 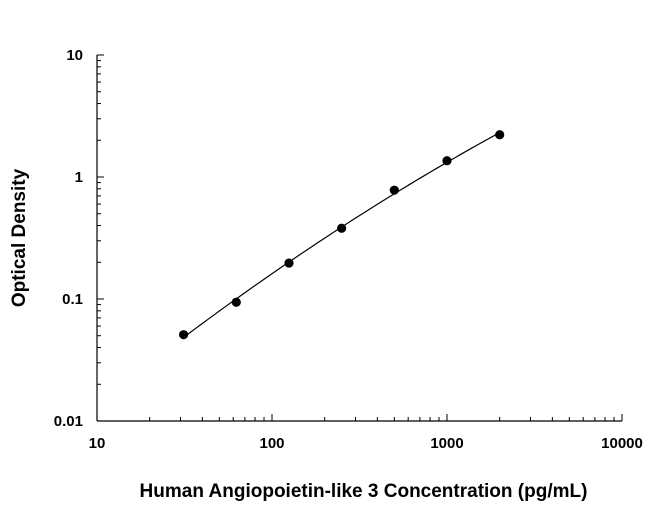 What do you see at coordinates (72, 299) in the screenshot?
I see `y-tick-label: 0.1` at bounding box center [72, 299].